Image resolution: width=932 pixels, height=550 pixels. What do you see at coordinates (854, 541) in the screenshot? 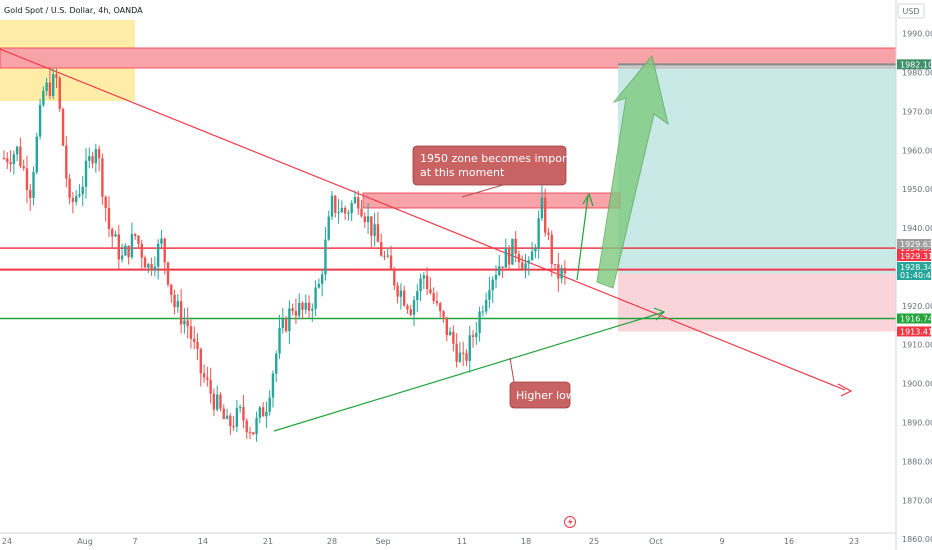
I see `x-tick-label: 23` at bounding box center [854, 541].